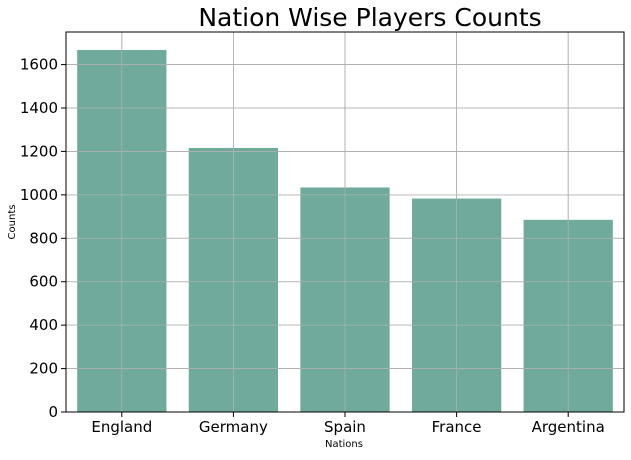 The height and width of the screenshot is (460, 631). I want to click on y-tick-label: 1000, so click(39, 195).